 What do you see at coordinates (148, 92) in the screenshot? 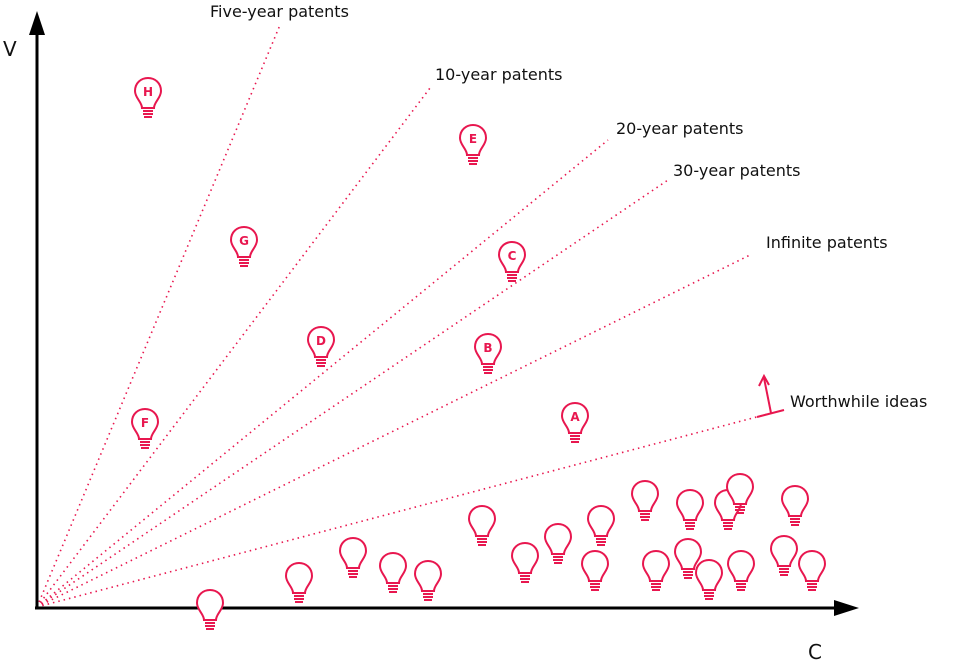
I see `idea-letter: H` at bounding box center [148, 92].